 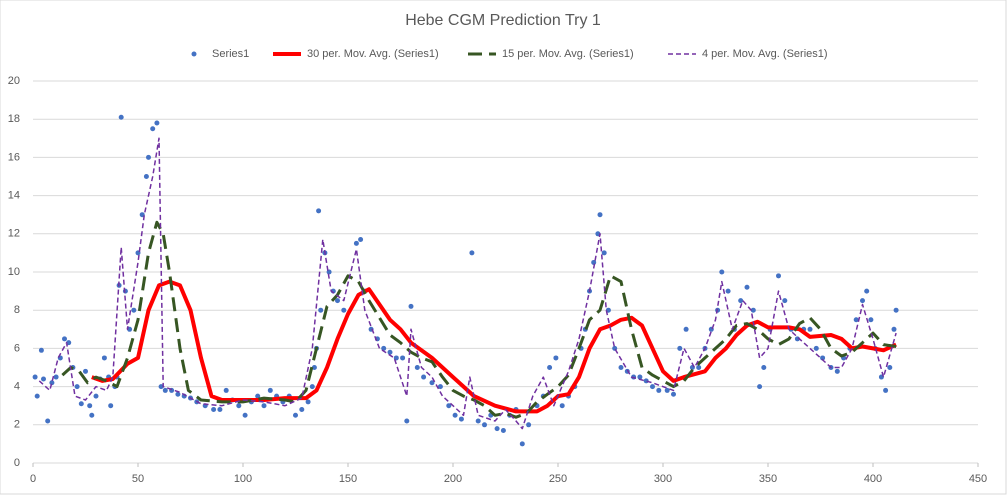 What do you see at coordinates (17, 387) in the screenshot?
I see `y-tick-label: 4` at bounding box center [17, 387].